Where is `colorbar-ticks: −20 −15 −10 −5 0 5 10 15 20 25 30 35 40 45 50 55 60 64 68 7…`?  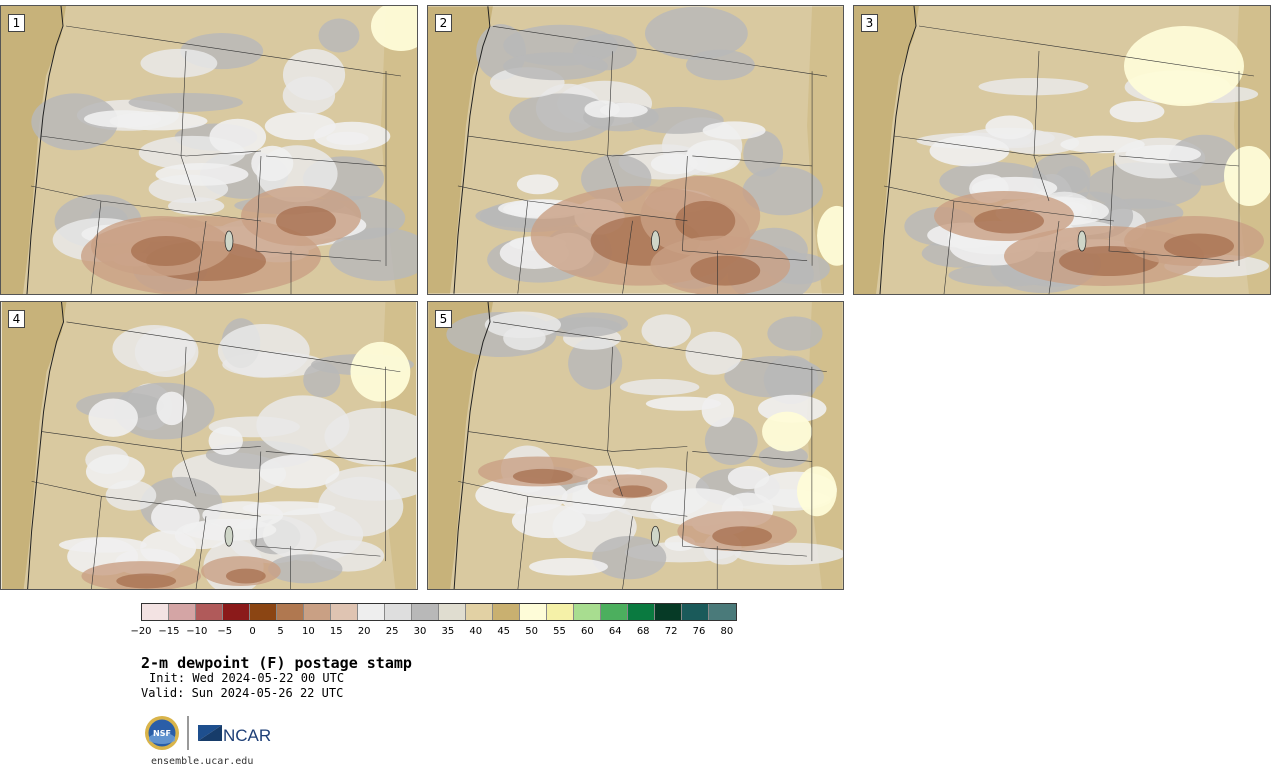 colorbar-ticks: −20 −15 −10 −5 0 5 10 15 20 25 30 35 40 45 50 55 60 64 68 7… is located at coordinates (455, 633).